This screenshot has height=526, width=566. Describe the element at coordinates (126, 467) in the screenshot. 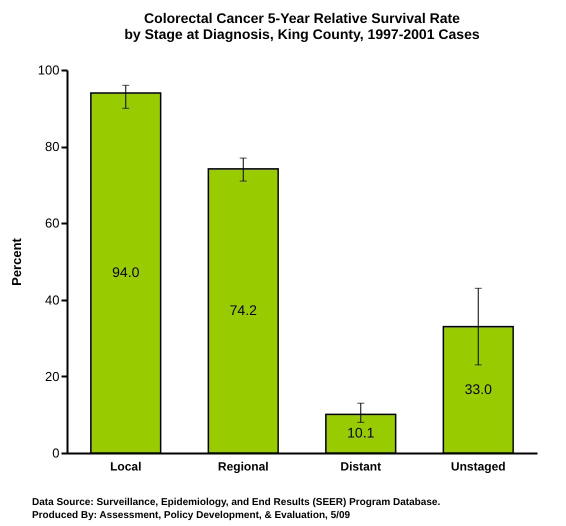

I see `x-tick-label: Local` at that location.